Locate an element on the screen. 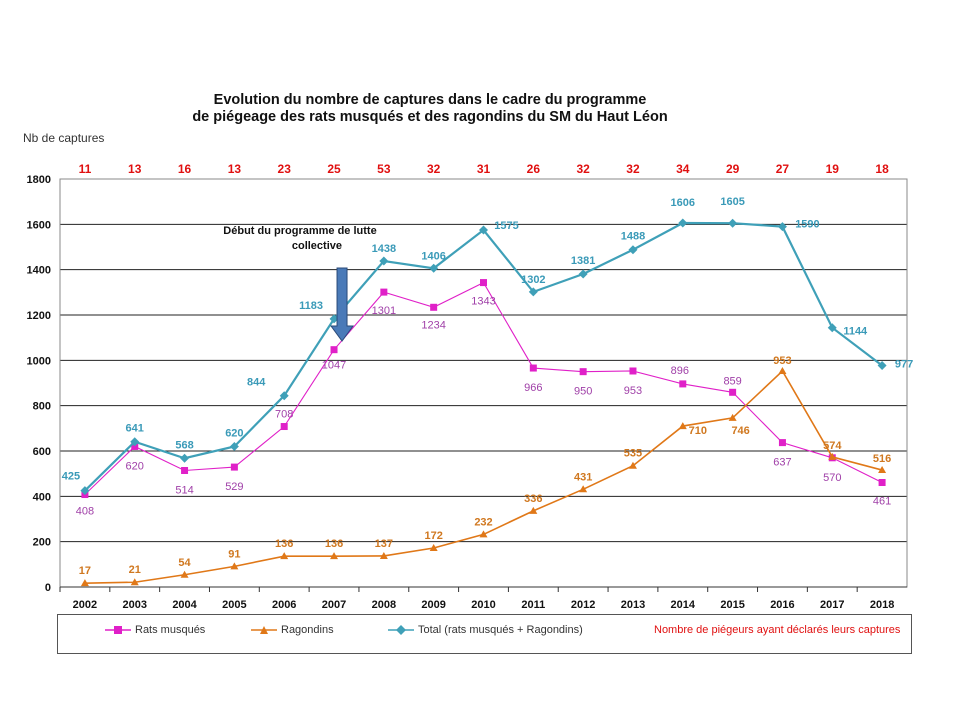 Image resolution: width=960 pixels, height=720 pixels. trapper-count-2003: 13 is located at coordinates (135, 169).